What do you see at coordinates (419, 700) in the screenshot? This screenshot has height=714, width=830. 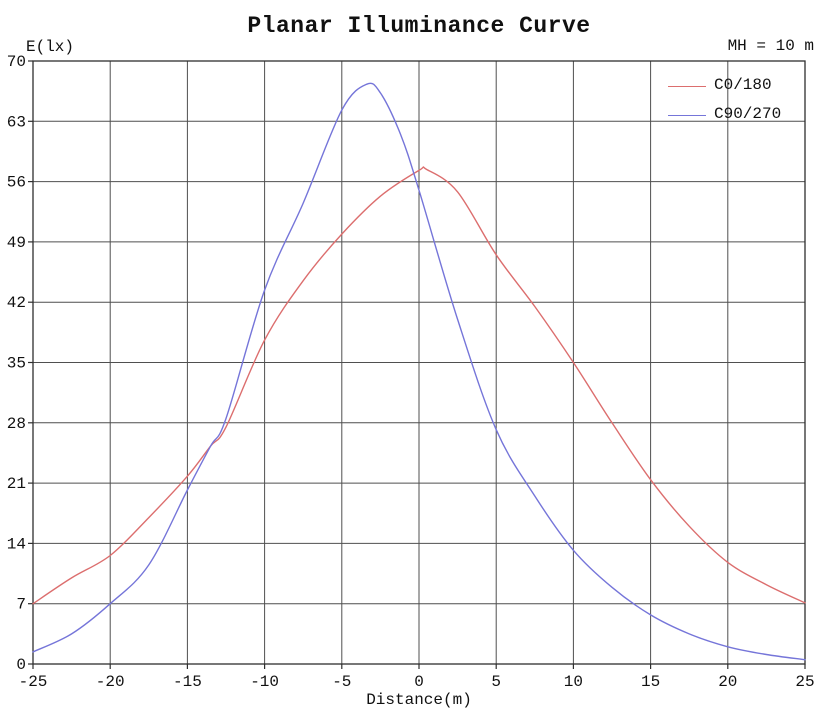 I see `x-axis-label: Distance(m)` at bounding box center [419, 700].